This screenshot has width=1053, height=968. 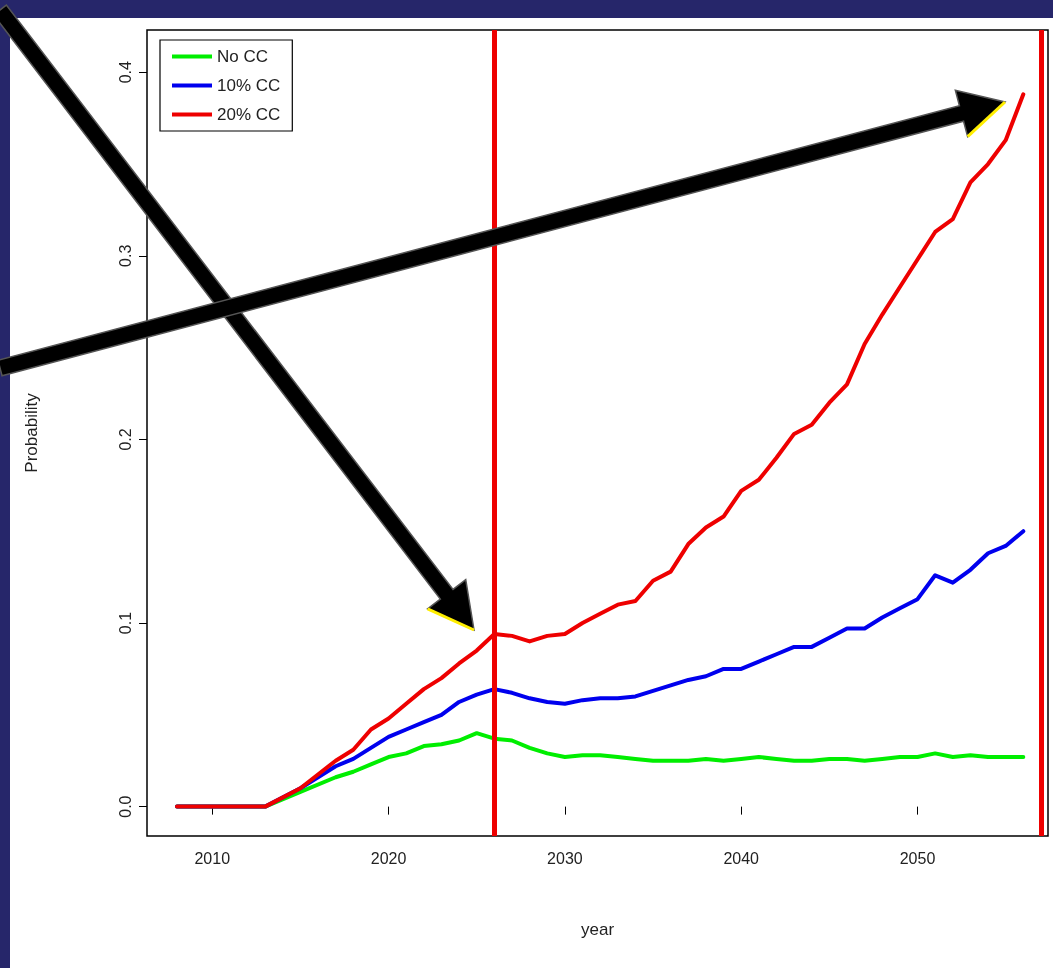 What do you see at coordinates (597, 929) in the screenshot?
I see `x-axis-title: year` at bounding box center [597, 929].